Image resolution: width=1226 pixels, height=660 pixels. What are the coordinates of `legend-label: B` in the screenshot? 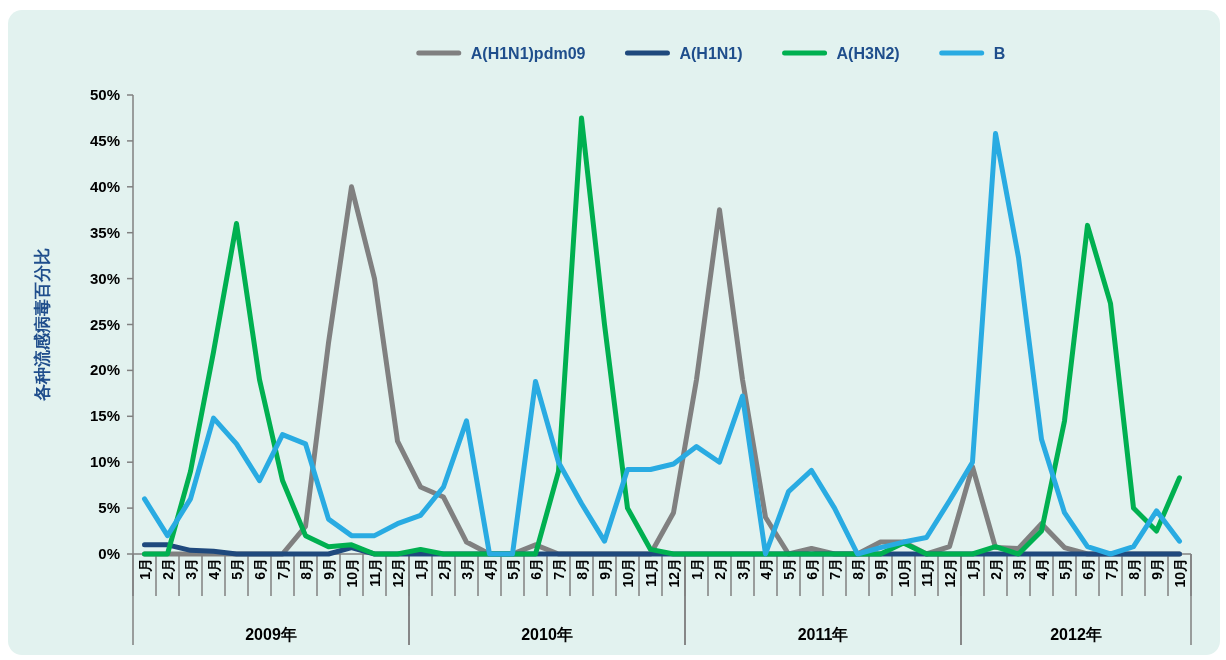 It's located at (999, 53).